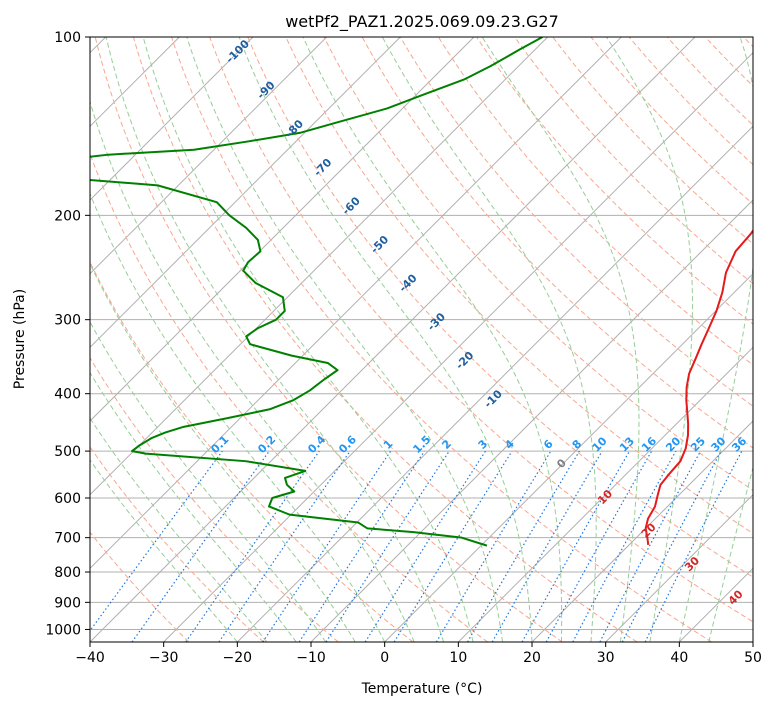 The width and height of the screenshot is (775, 708). What do you see at coordinates (67, 38) in the screenshot?
I see `y-tick-label: 100` at bounding box center [67, 38].